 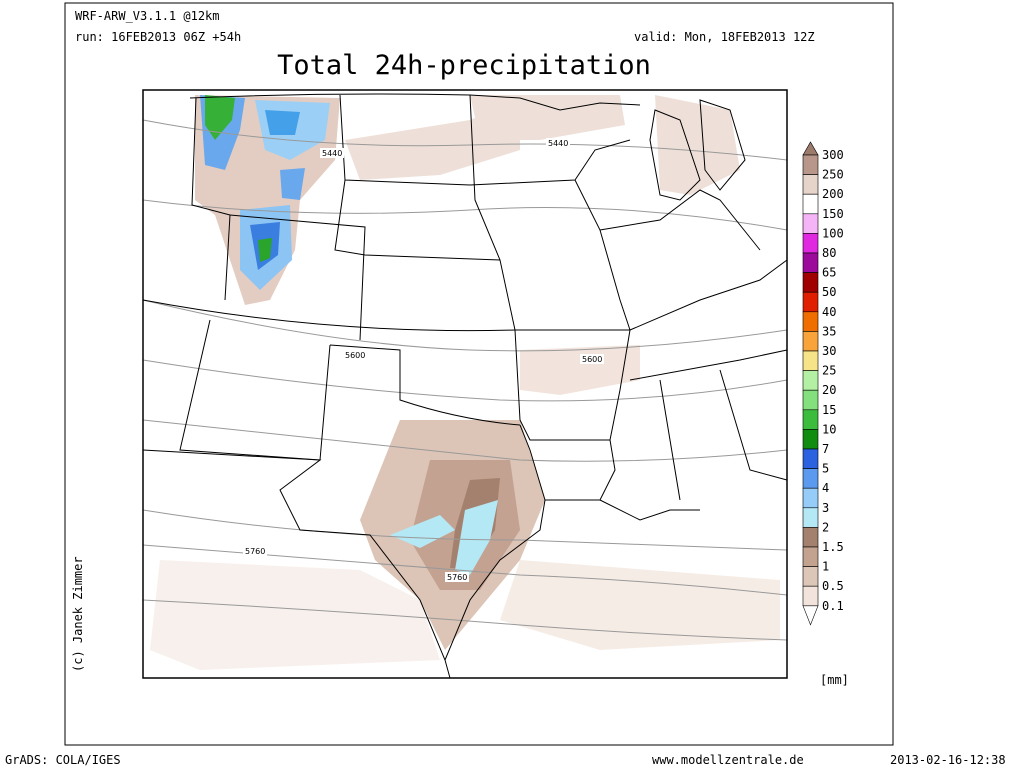 What do you see at coordinates (829, 390) in the screenshot?
I see `colorbar-label: 20` at bounding box center [829, 390].